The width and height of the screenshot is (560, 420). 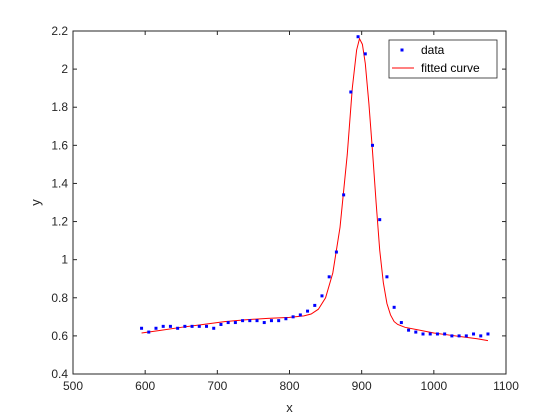 What do you see at coordinates (64, 69) in the screenshot?
I see `y-tick-label: 2` at bounding box center [64, 69].